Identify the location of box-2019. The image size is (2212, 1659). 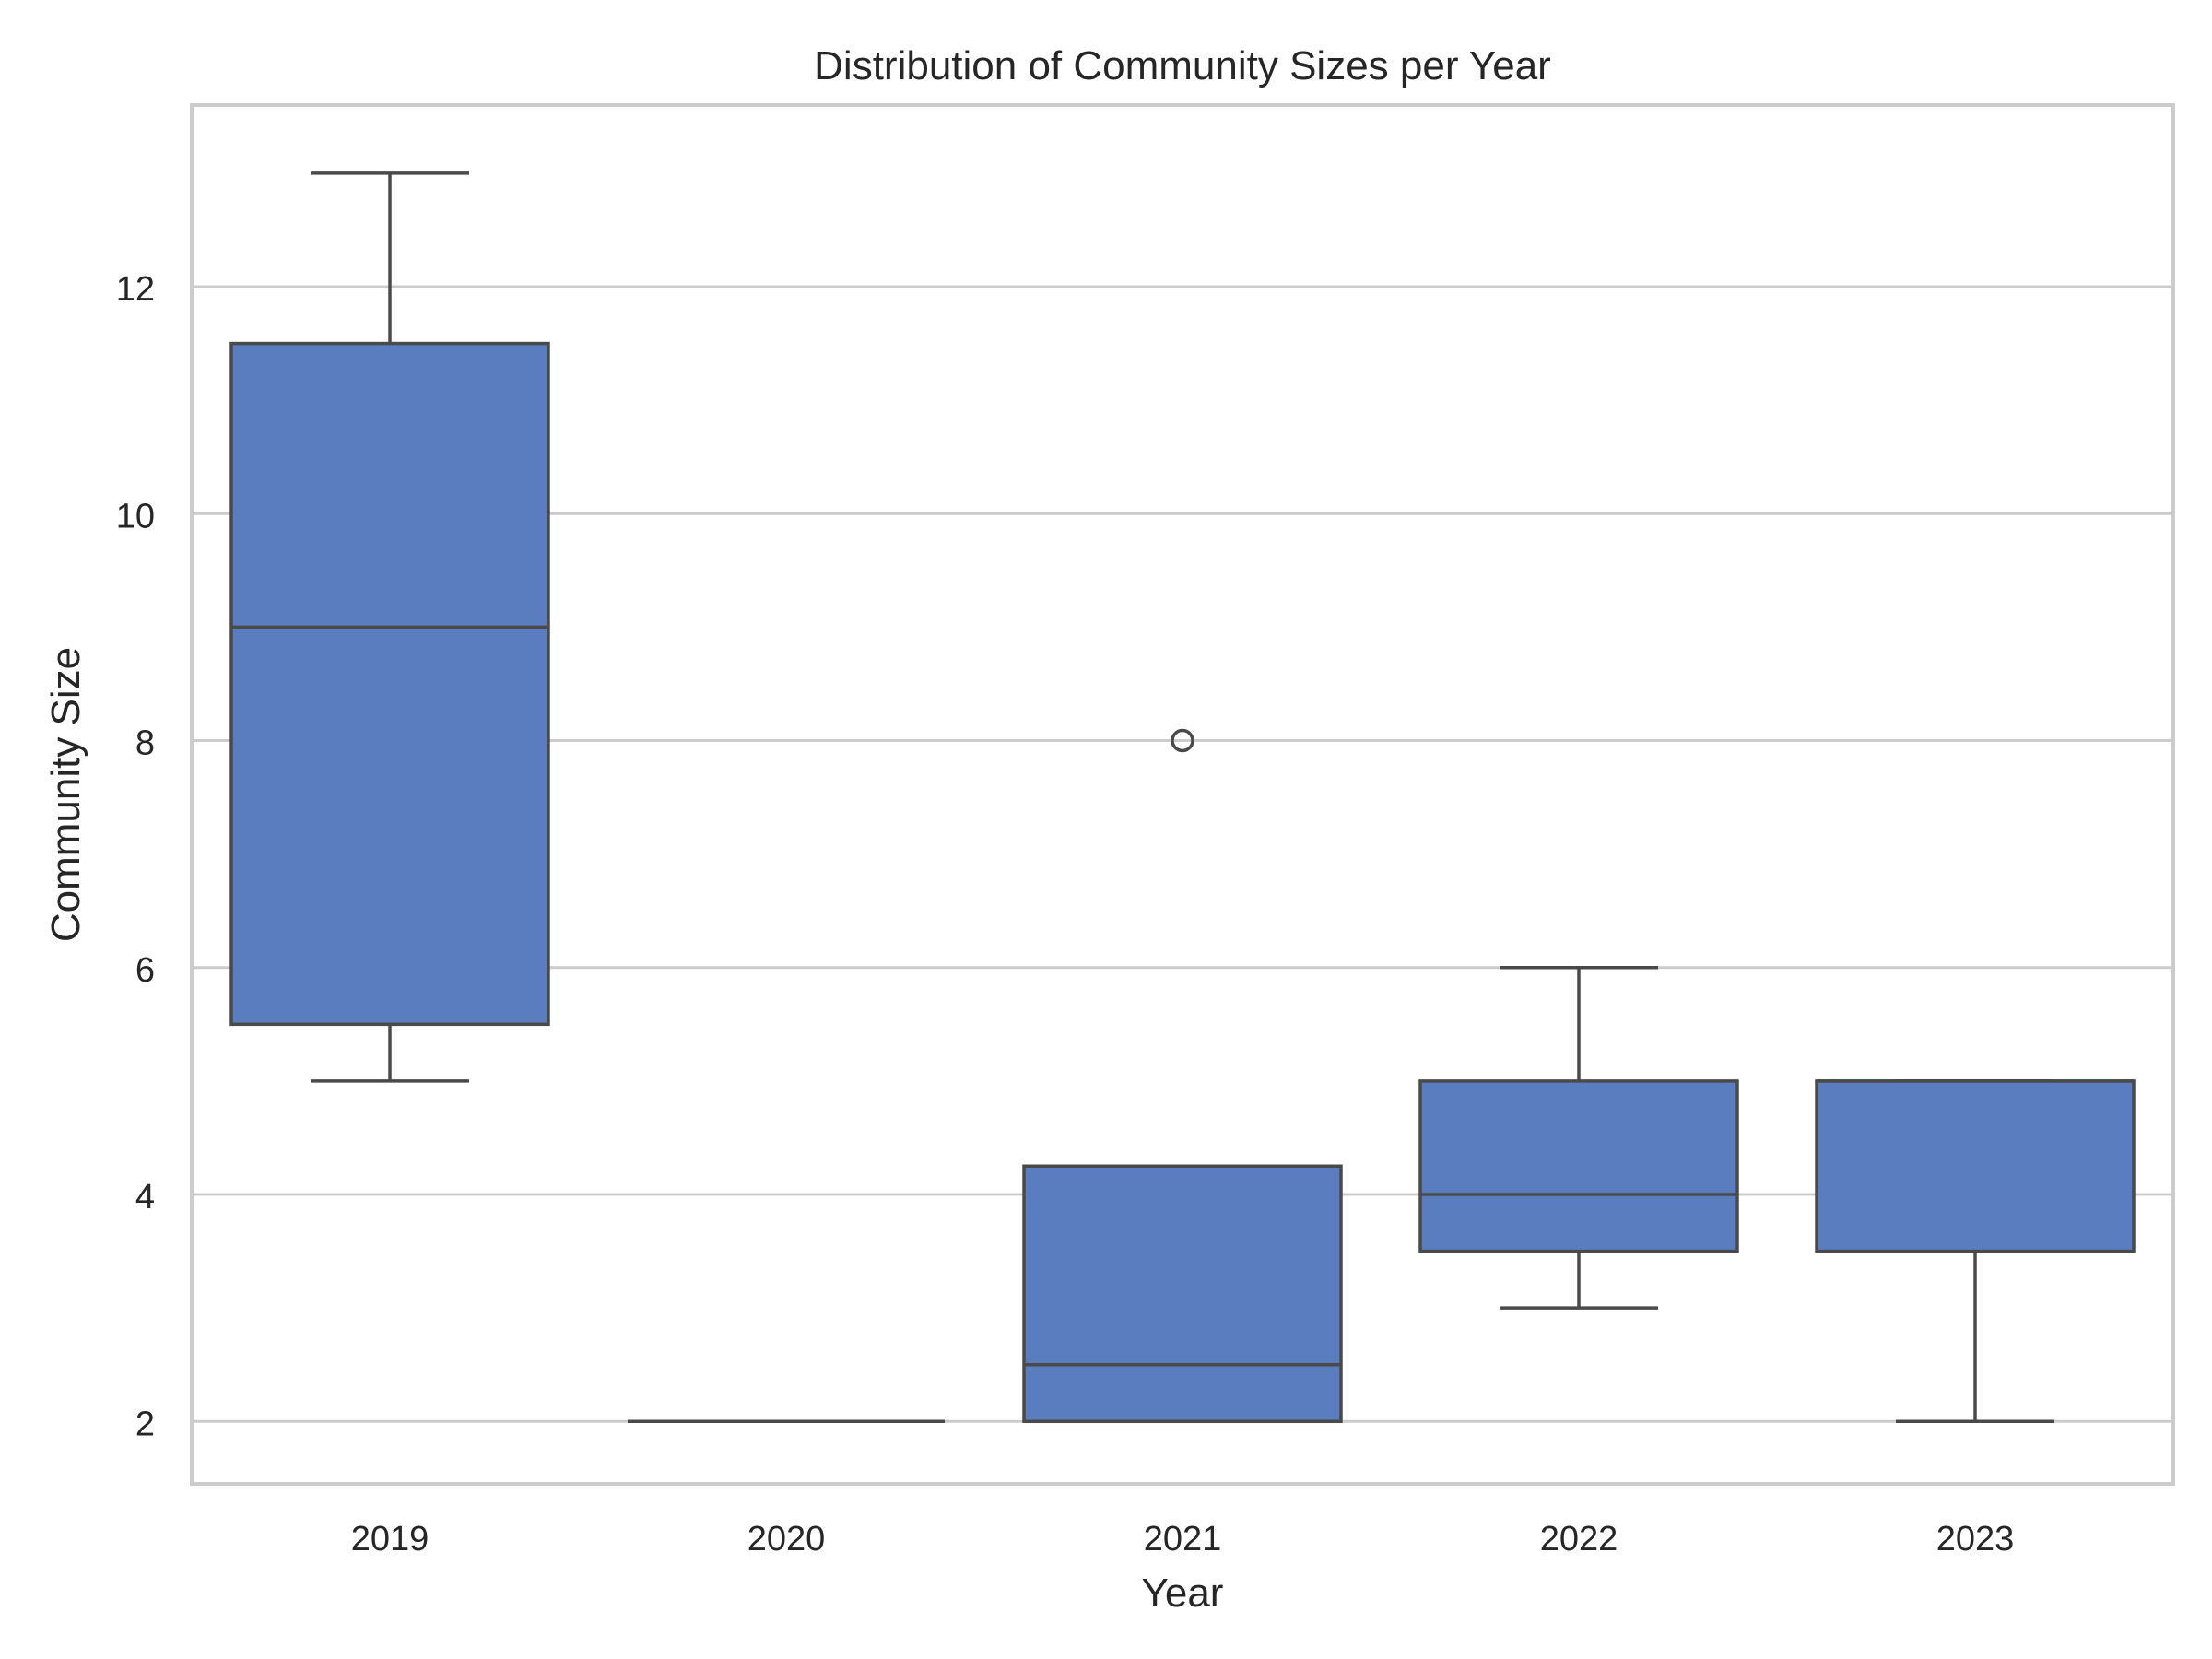
(389, 627).